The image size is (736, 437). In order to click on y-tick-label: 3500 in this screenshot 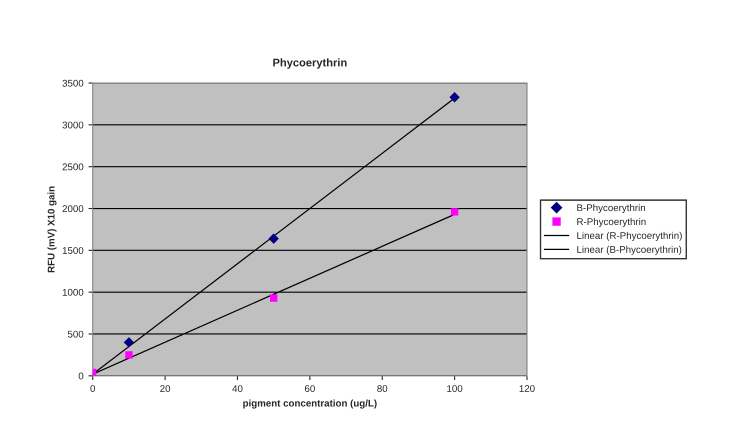, I will do `click(73, 83)`.